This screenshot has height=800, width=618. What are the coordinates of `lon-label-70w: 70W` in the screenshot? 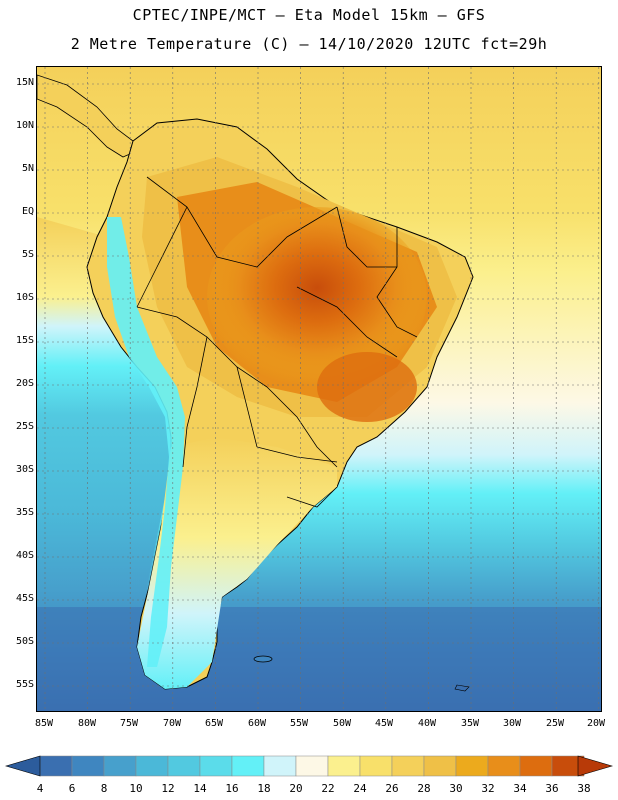 It's located at (172, 723).